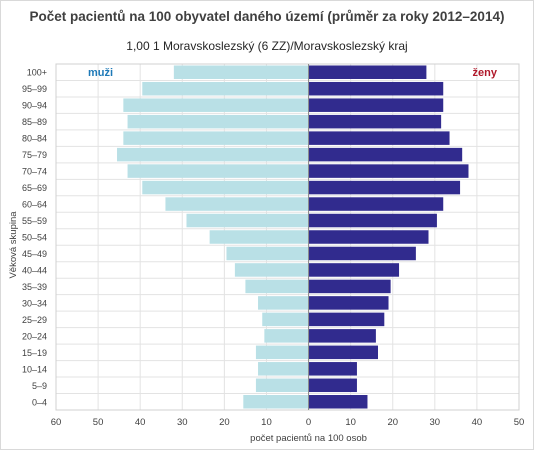 This screenshot has height=450, width=534. What do you see at coordinates (56, 422) in the screenshot?
I see `x-tick-label: 60` at bounding box center [56, 422].